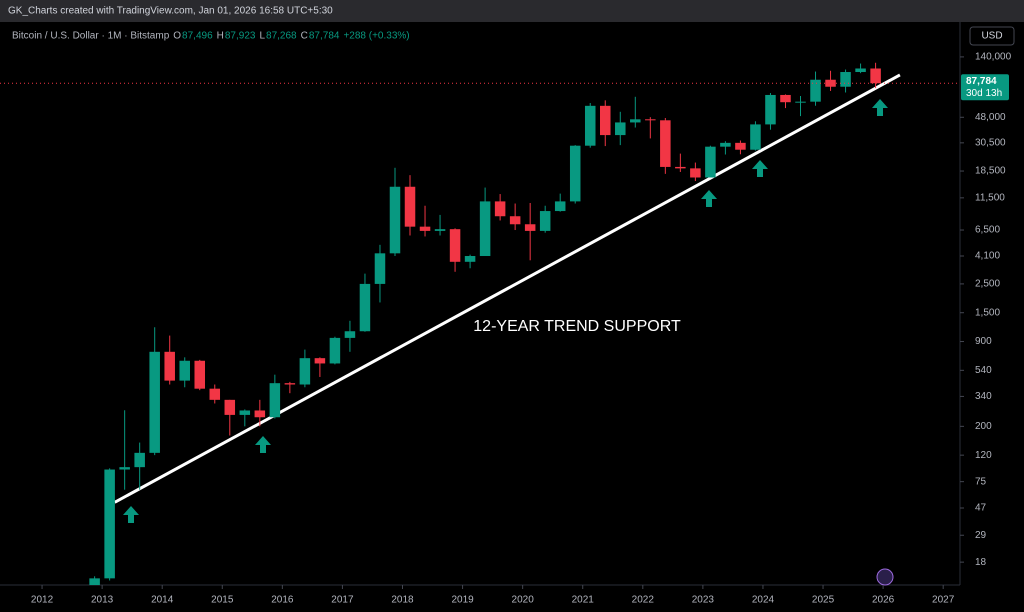  What do you see at coordinates (990, 197) in the screenshot?
I see `y-tick-label: 11,500` at bounding box center [990, 197].